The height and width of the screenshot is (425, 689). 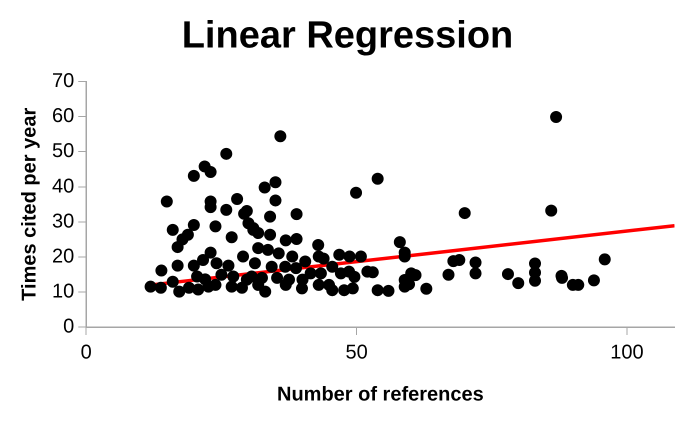 I want to click on x-tick-label: 100, so click(x=627, y=353).